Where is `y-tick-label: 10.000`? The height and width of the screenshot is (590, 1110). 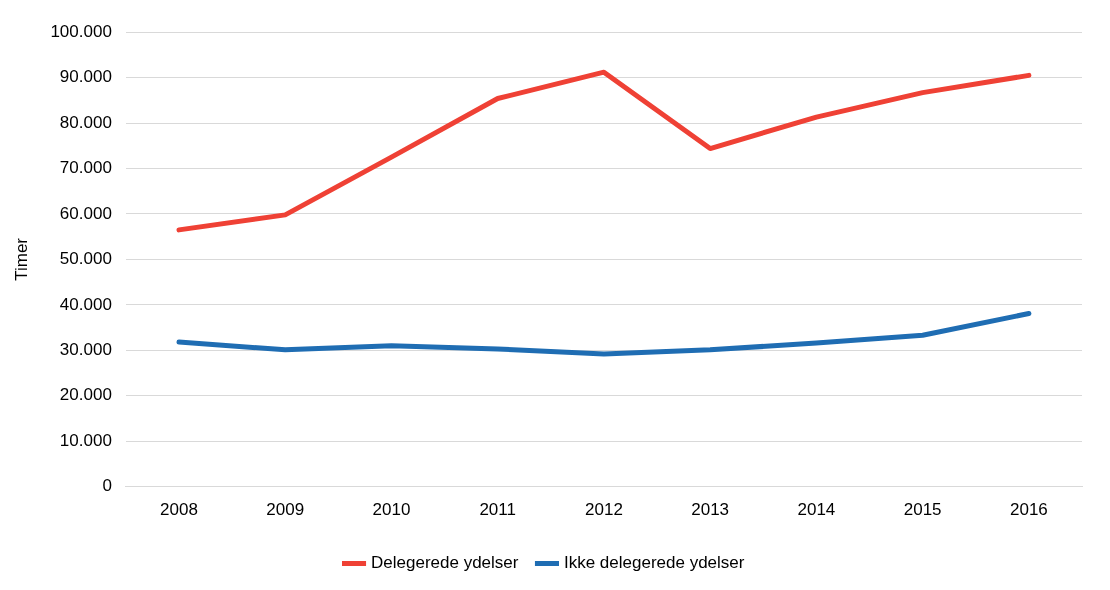 y-tick-label: 10.000 is located at coordinates (85, 440).